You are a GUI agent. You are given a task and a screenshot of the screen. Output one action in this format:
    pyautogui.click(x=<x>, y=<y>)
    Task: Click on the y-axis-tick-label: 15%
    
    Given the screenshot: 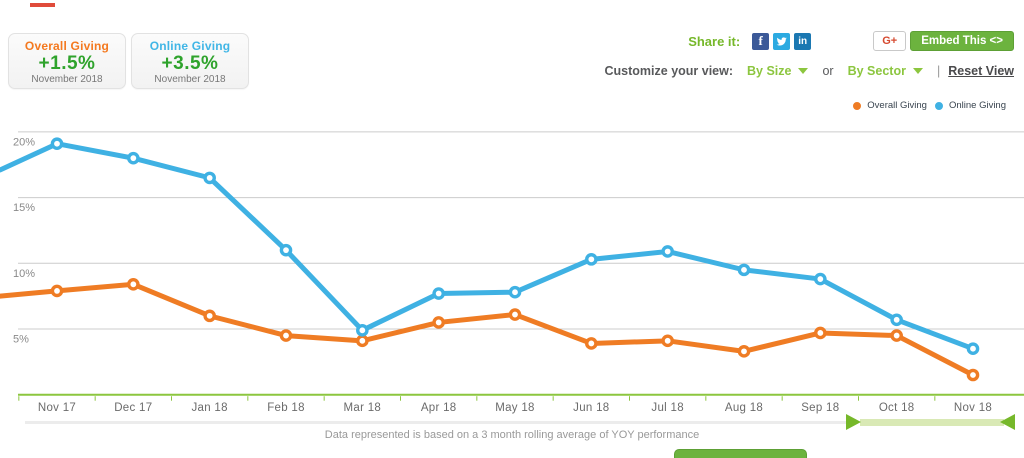 What is the action you would take?
    pyautogui.click(x=24, y=208)
    